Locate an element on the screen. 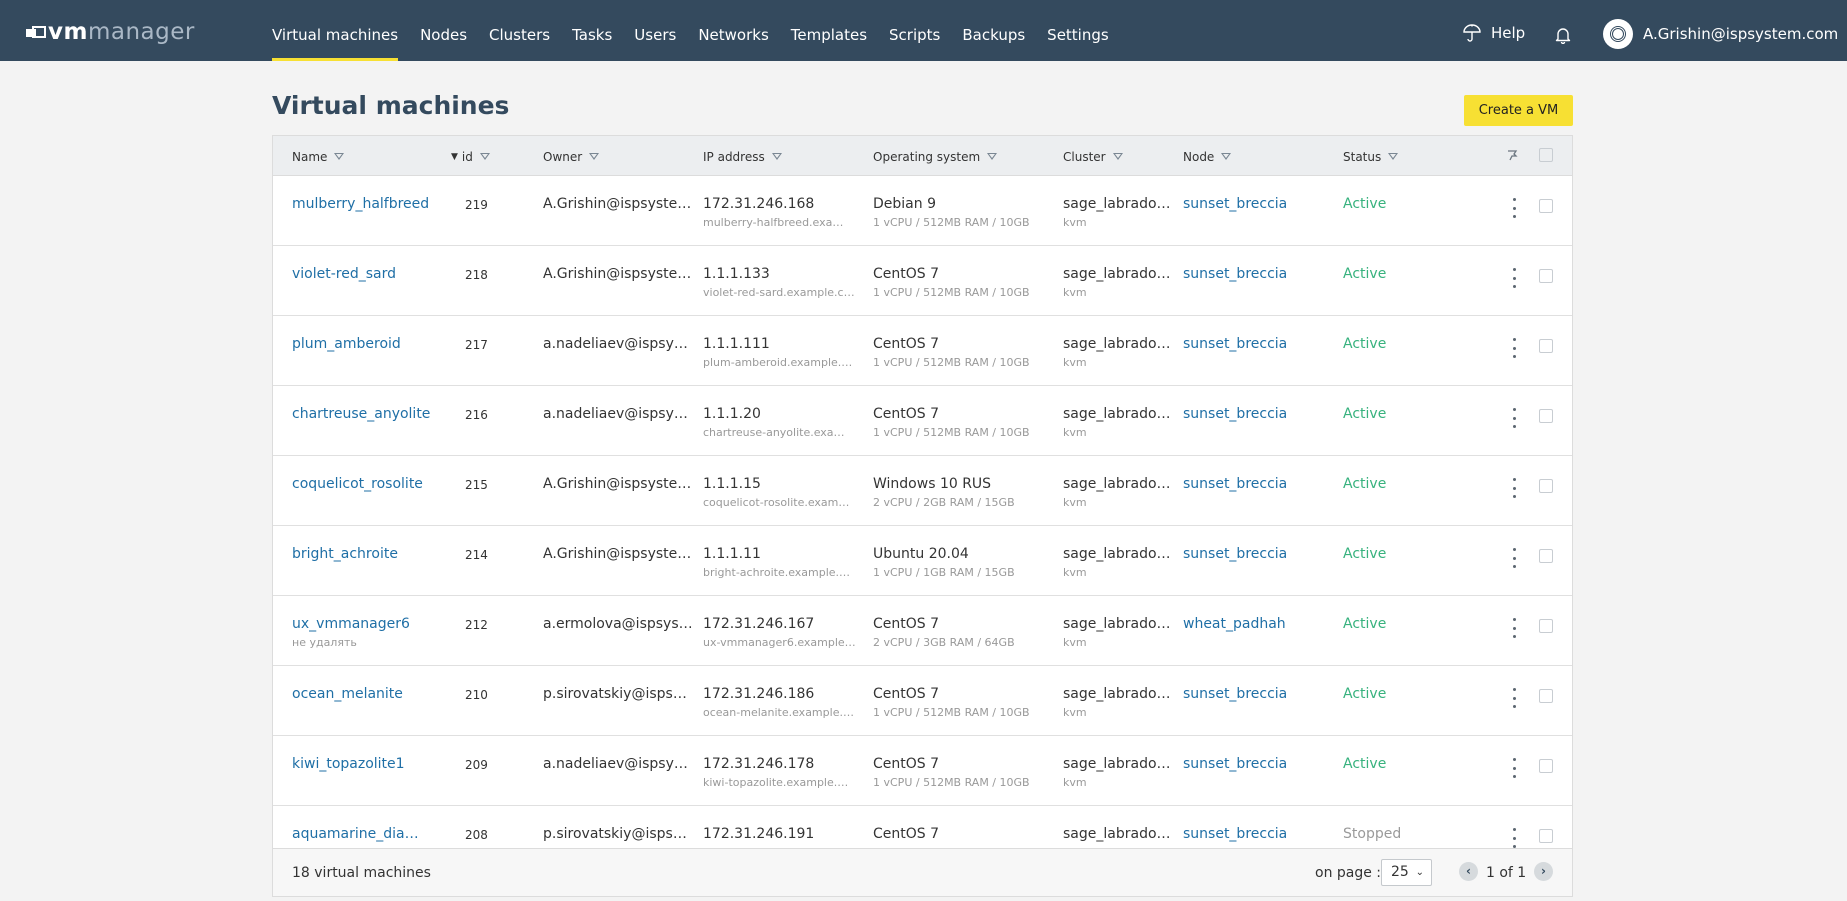  vm-id: 209 is located at coordinates (476, 765).